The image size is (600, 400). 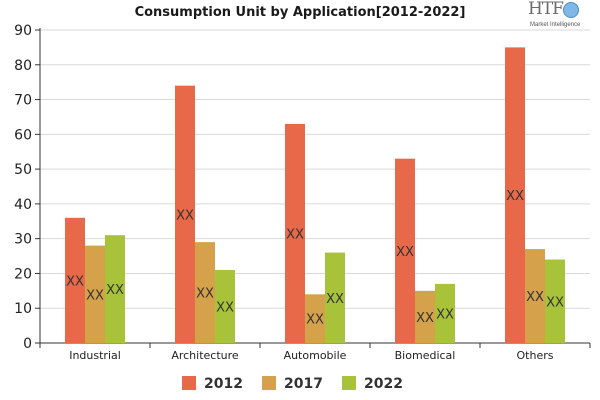 I want to click on x-tick-label: Others, so click(x=535, y=355).